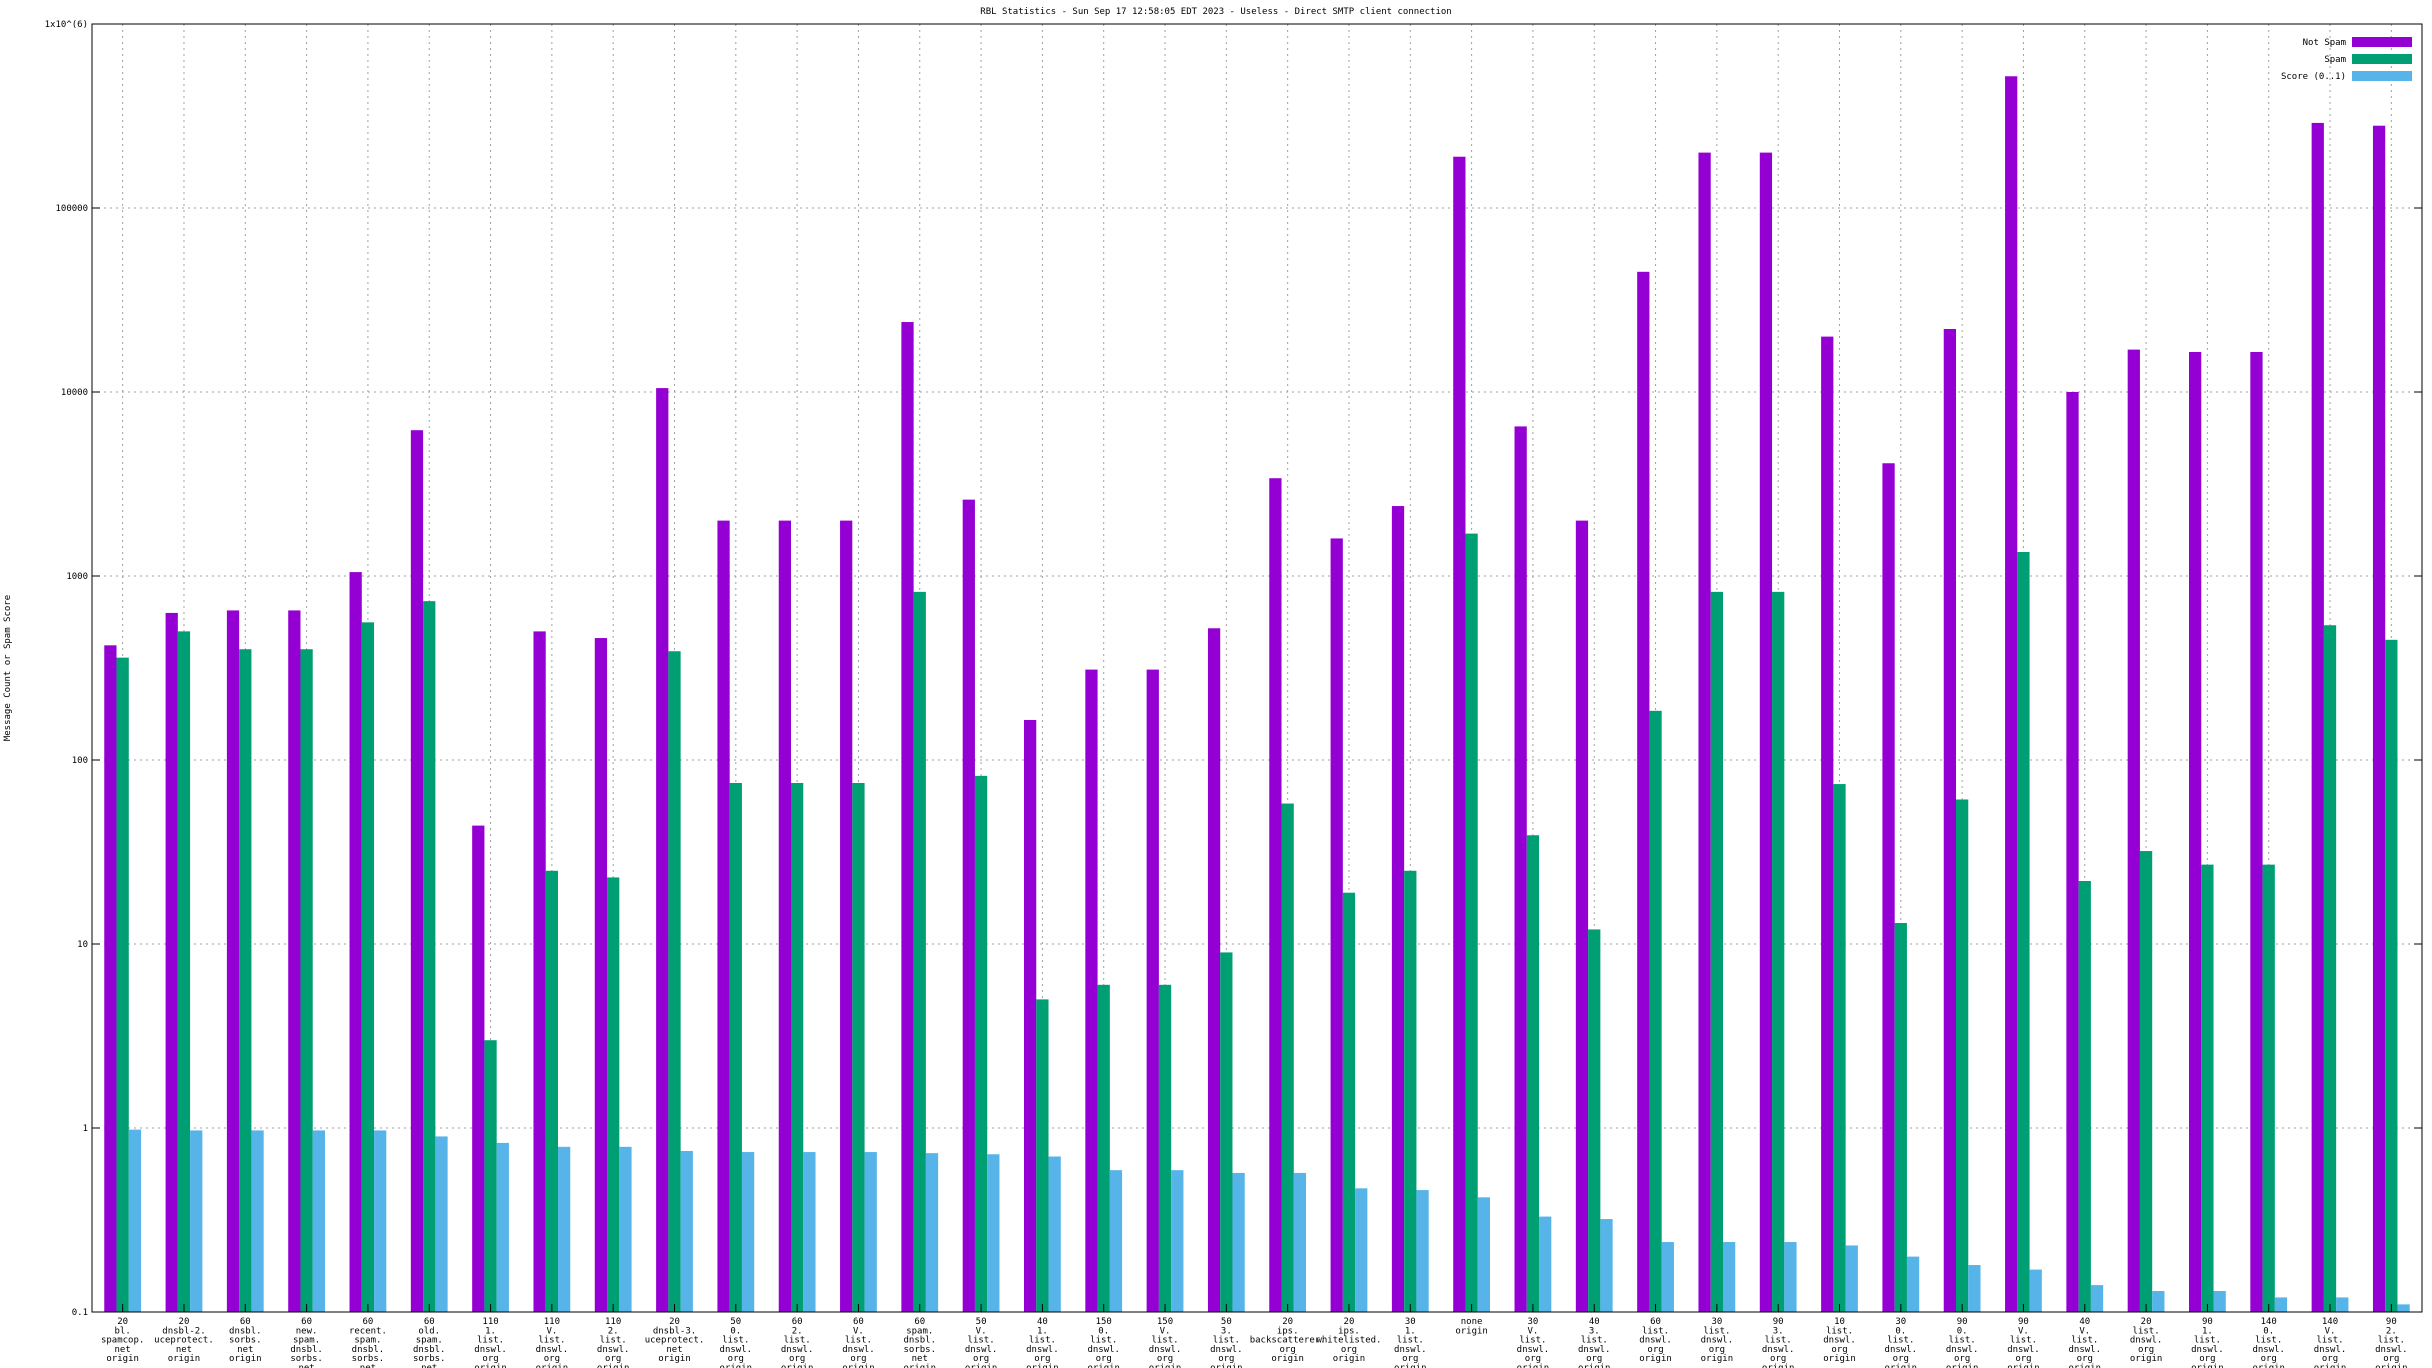 Image resolution: width=2432 pixels, height=1368 pixels. I want to click on x-category-label-line: 110, so click(490, 1322).